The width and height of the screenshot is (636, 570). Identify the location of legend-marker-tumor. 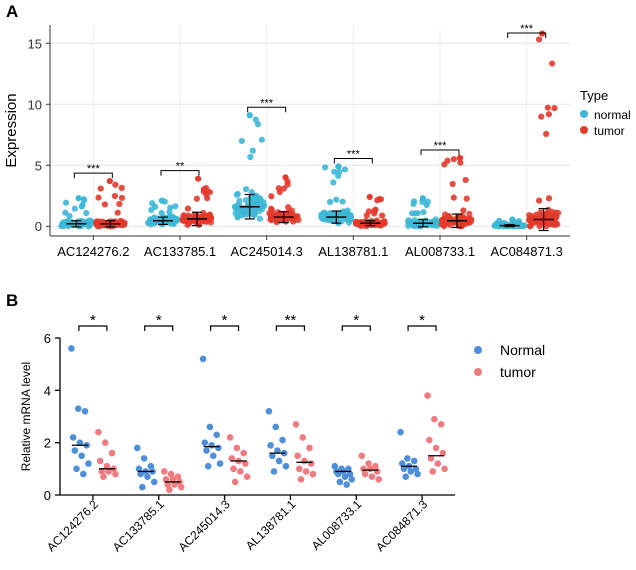
(584, 130).